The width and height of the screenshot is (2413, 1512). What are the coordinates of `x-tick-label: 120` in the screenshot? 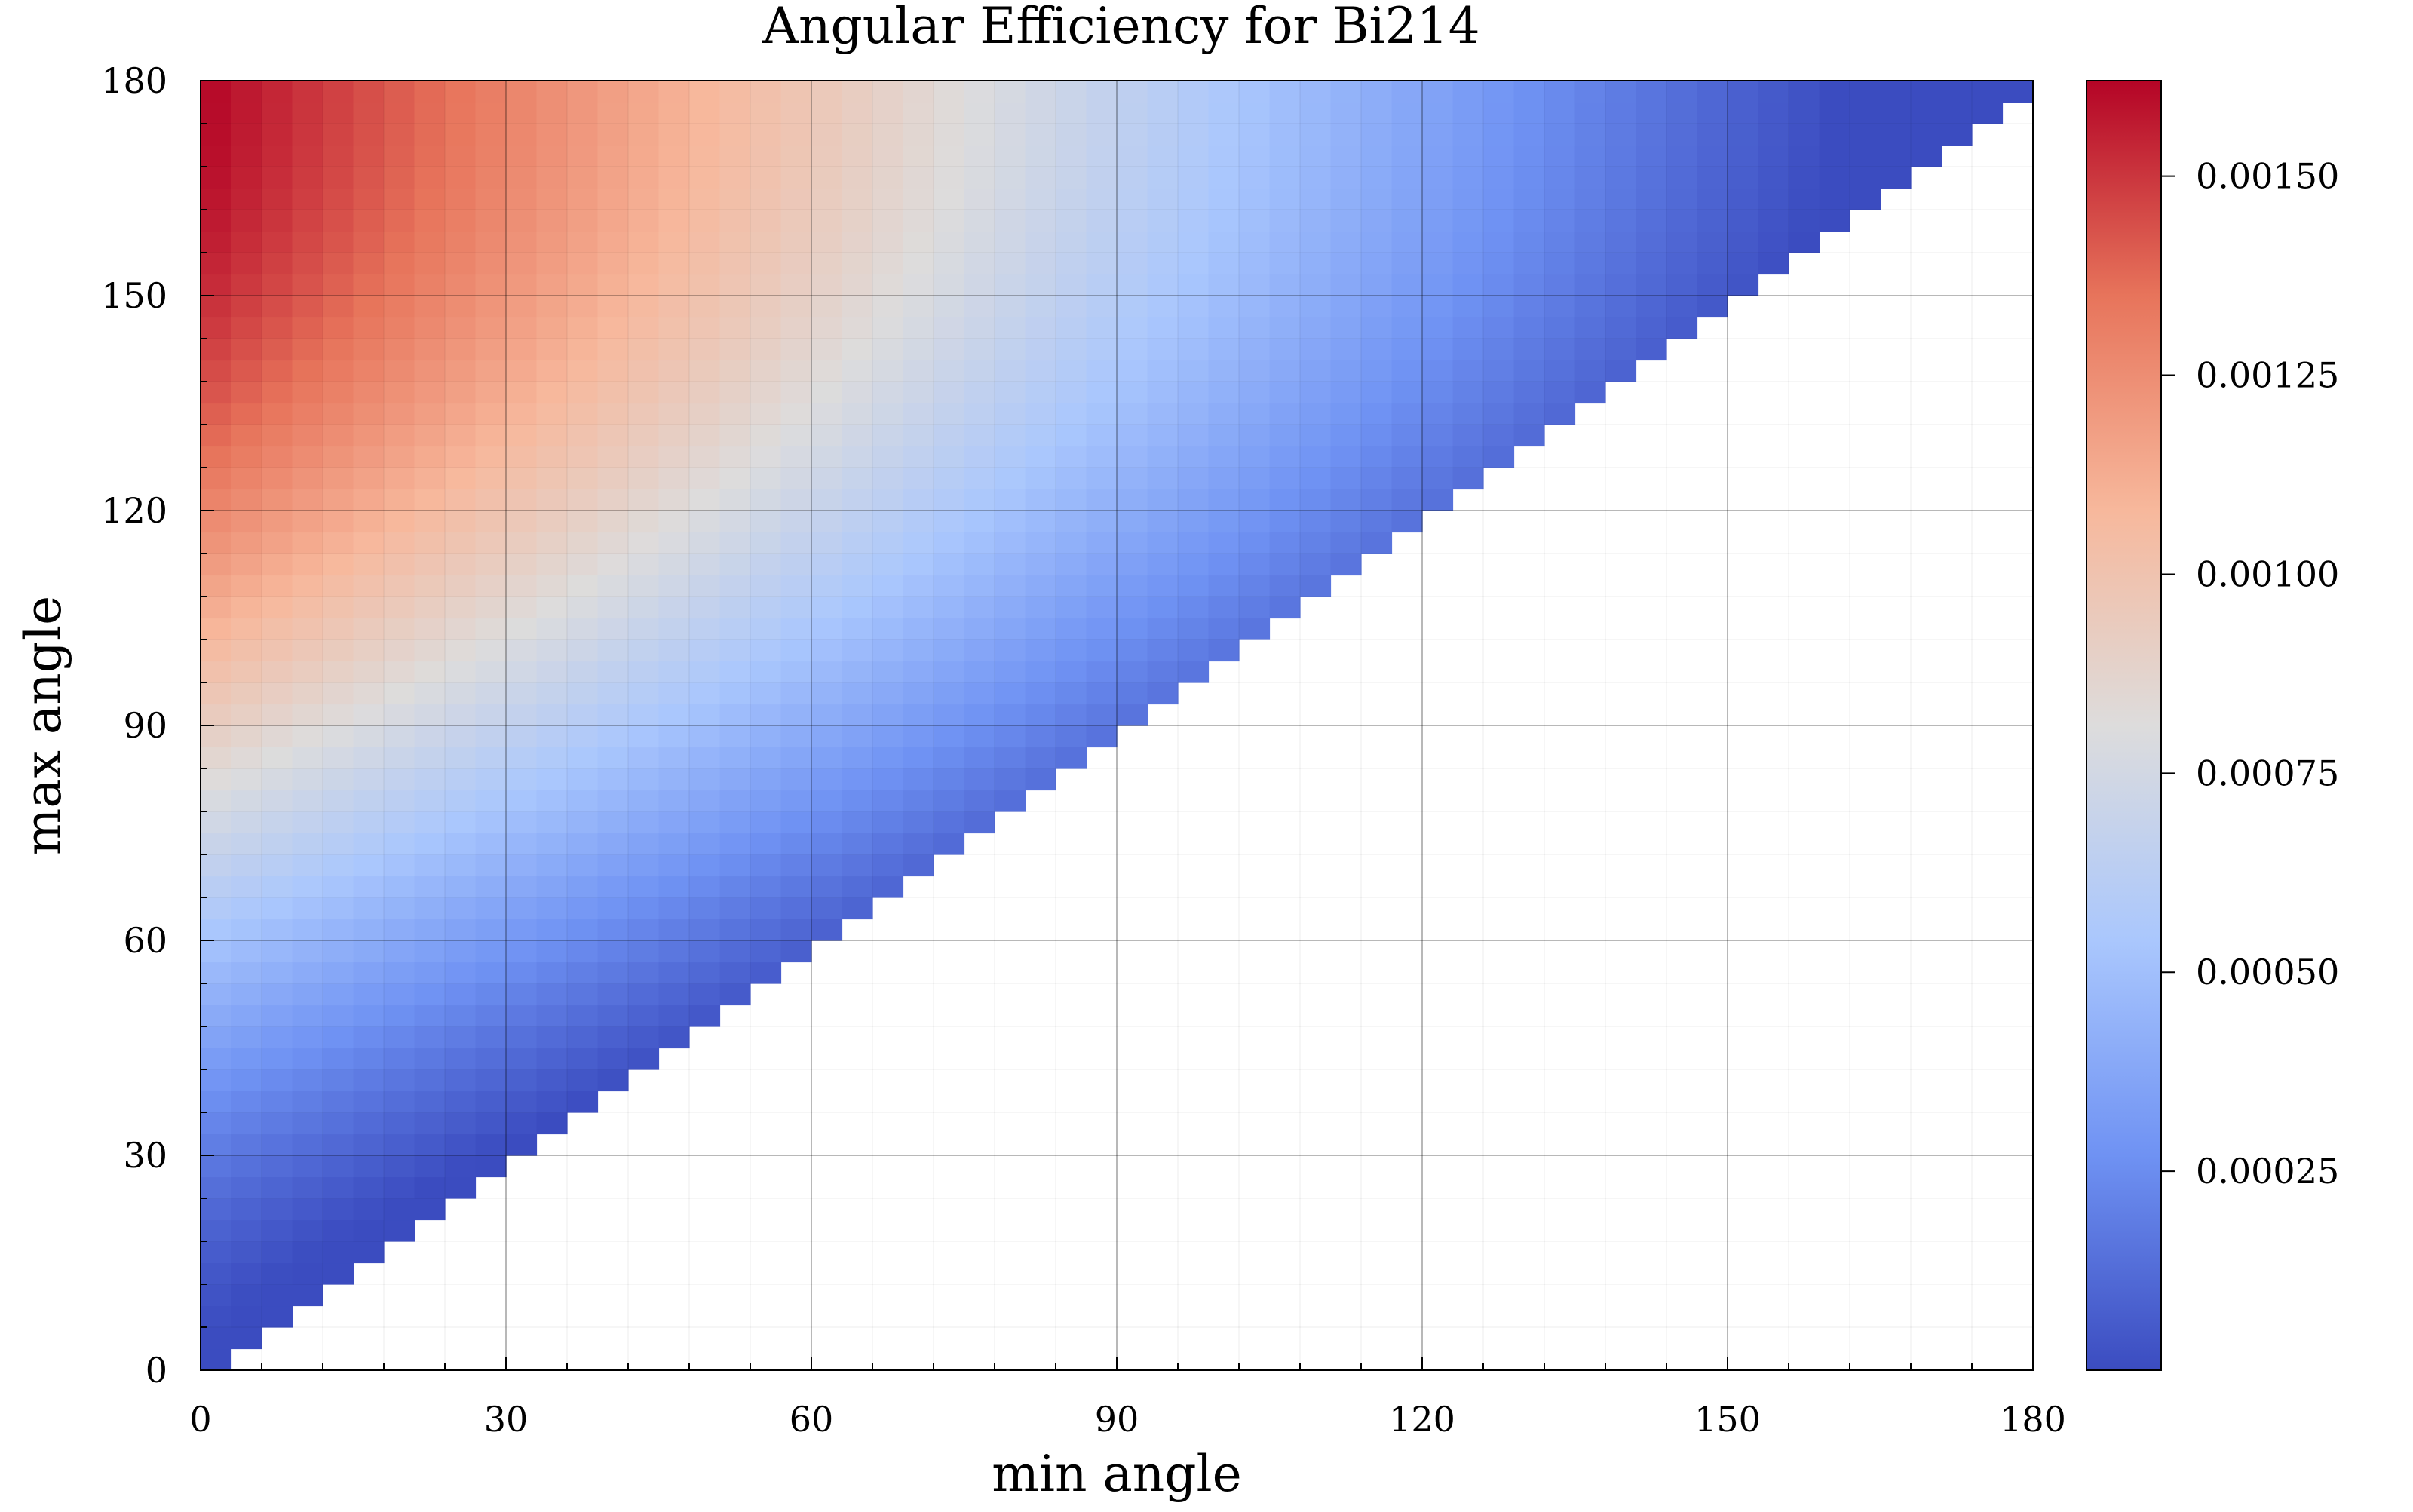 It's located at (1422, 1419).